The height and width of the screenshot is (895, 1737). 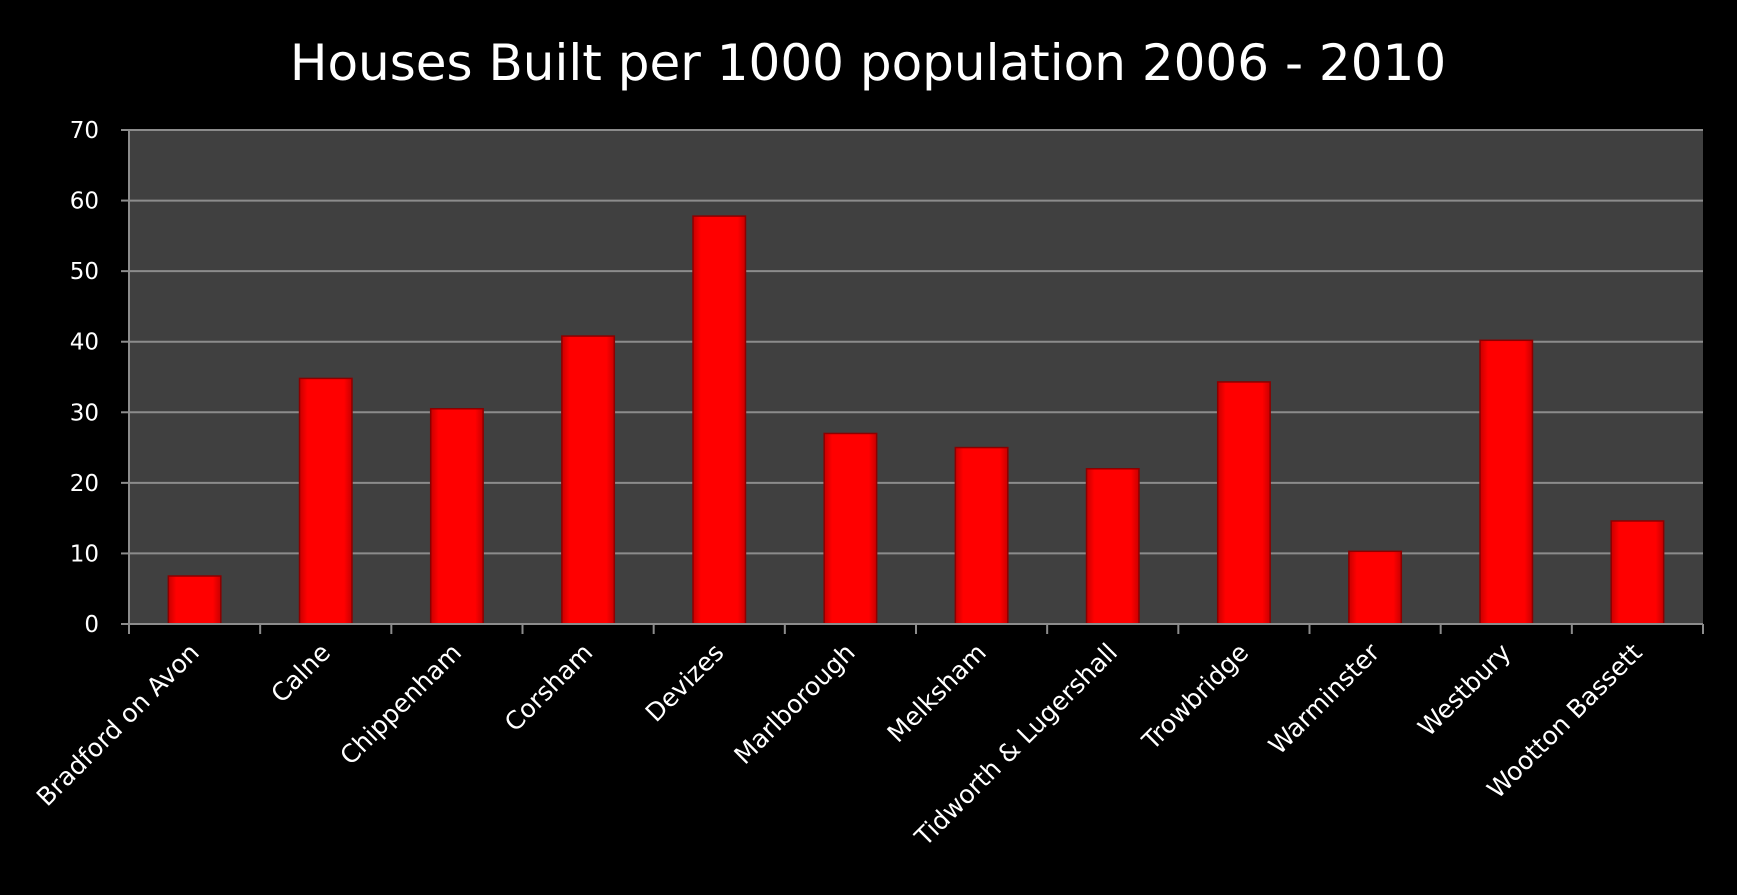 What do you see at coordinates (84, 272) in the screenshot?
I see `y-tick-label: 50` at bounding box center [84, 272].